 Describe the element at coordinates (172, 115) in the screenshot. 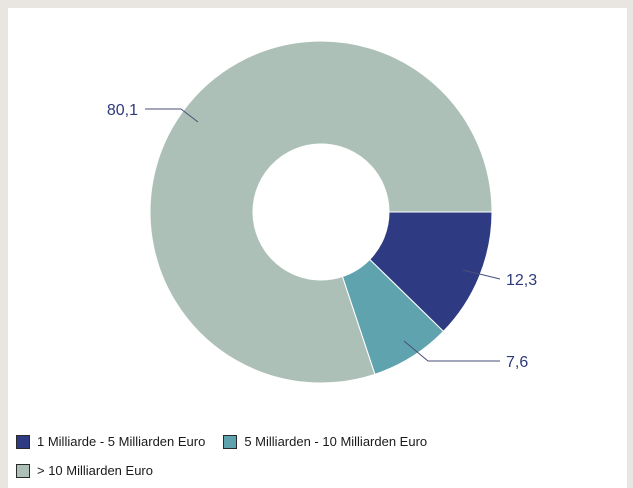

I see `leader-line-over-10-billion` at that location.